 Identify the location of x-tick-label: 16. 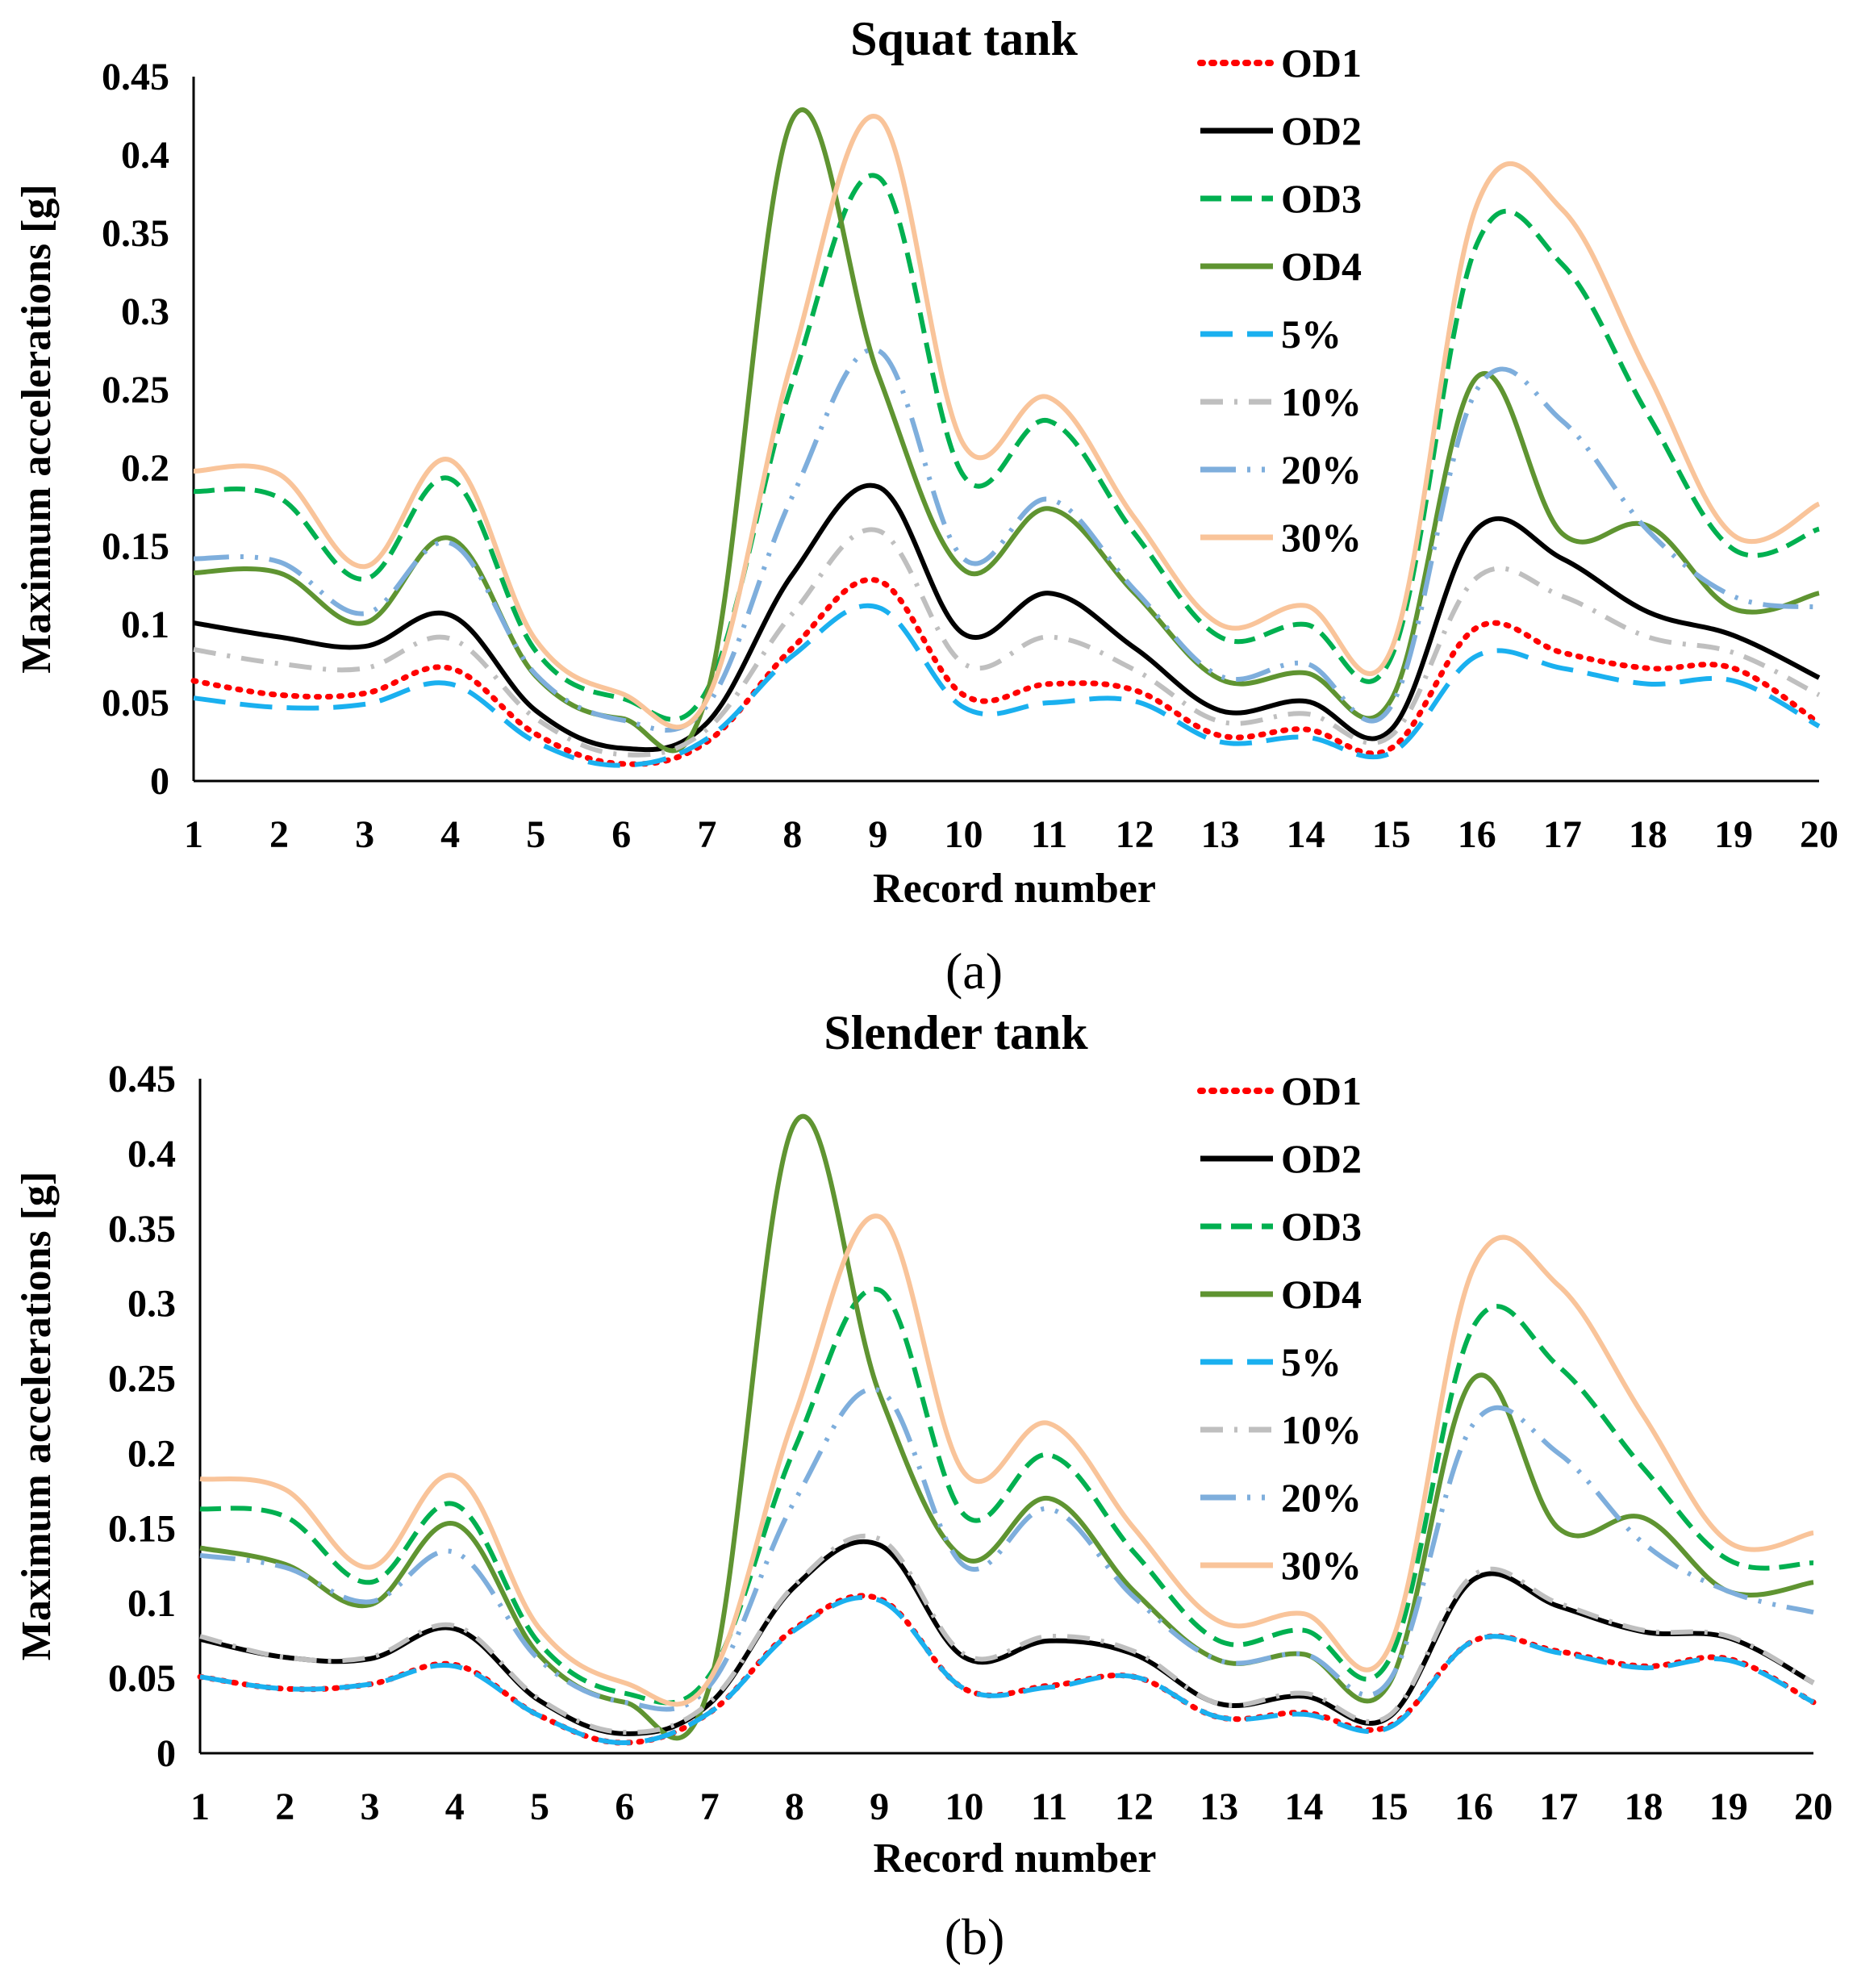
(1477, 834).